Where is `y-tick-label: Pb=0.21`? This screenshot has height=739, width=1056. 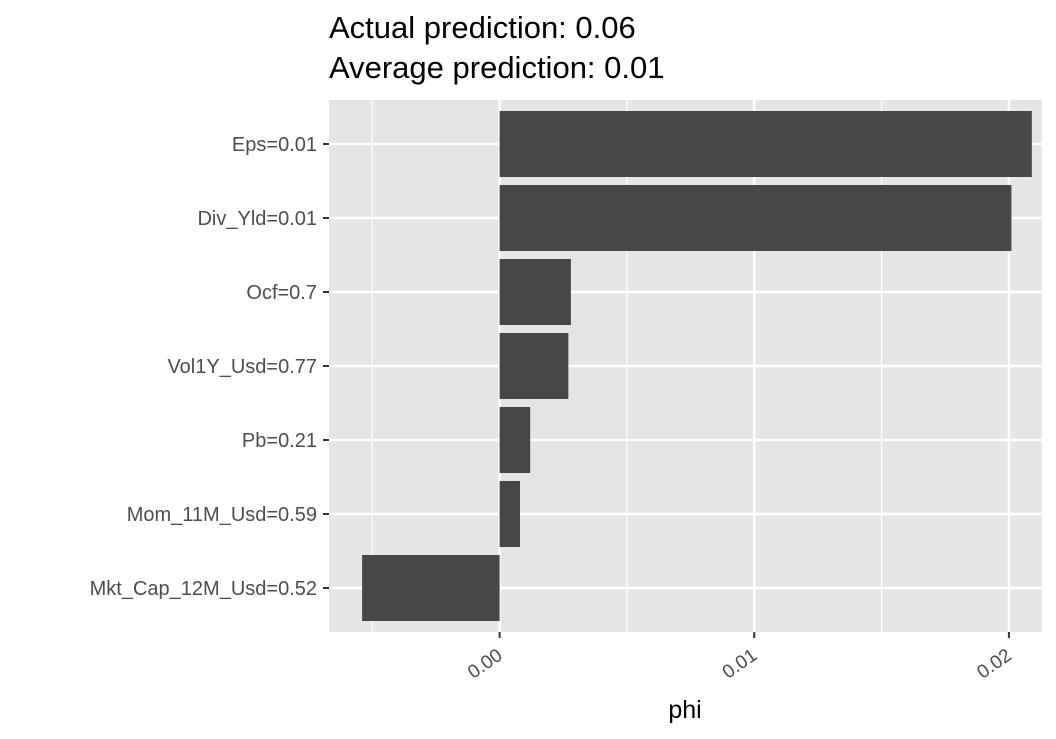 y-tick-label: Pb=0.21 is located at coordinates (279, 441).